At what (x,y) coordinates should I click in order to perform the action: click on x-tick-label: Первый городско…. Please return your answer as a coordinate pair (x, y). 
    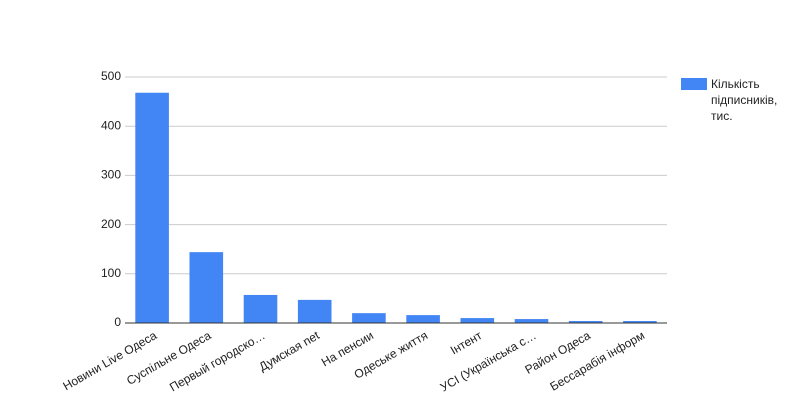
    Looking at the image, I should click on (217, 361).